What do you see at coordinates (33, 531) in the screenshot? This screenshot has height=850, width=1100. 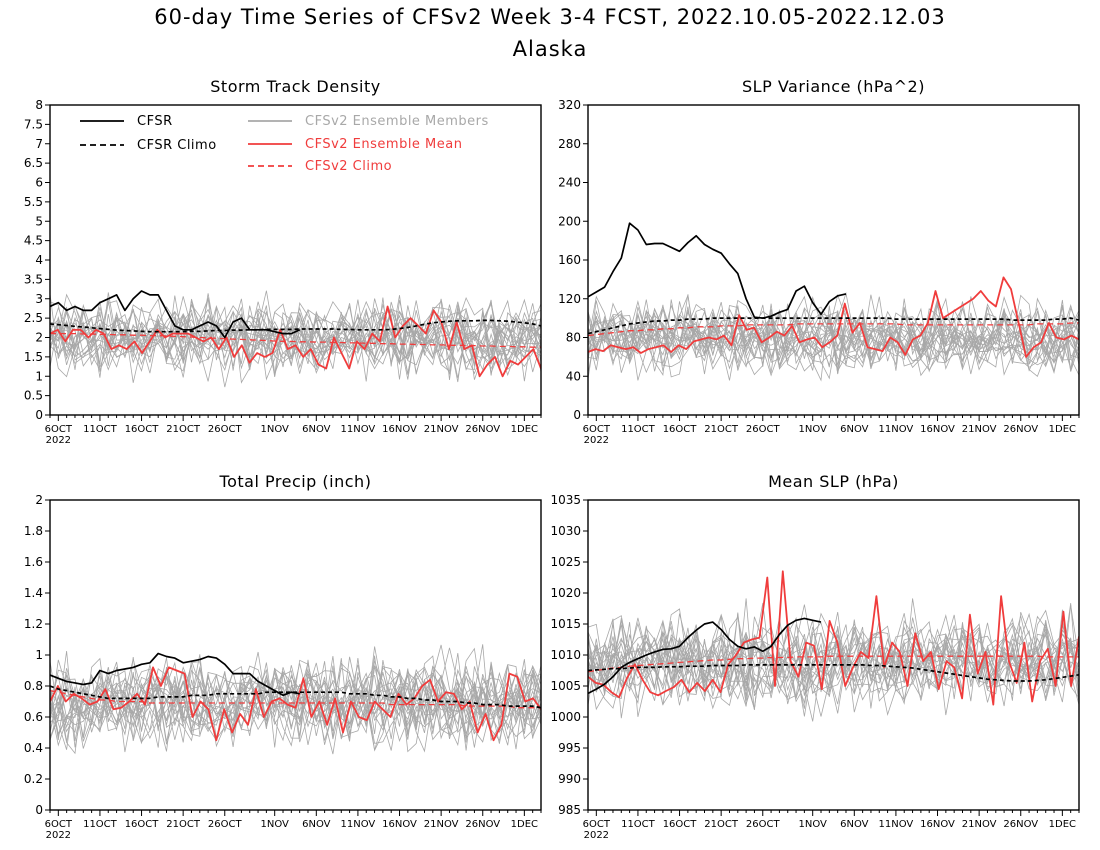 I see `y-tick-label: 1.8` at bounding box center [33, 531].